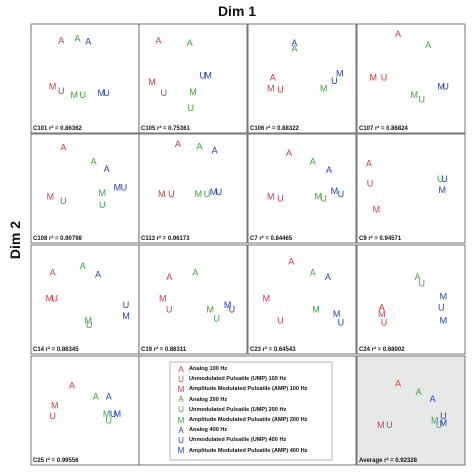  Describe the element at coordinates (200, 369) in the screenshot. I see `legend-item: A Analog 100 Hz` at that location.